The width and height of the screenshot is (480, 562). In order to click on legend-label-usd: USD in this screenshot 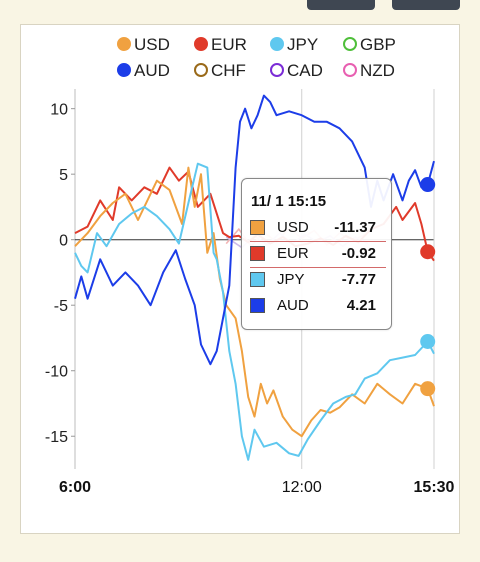, I will do `click(152, 44)`.